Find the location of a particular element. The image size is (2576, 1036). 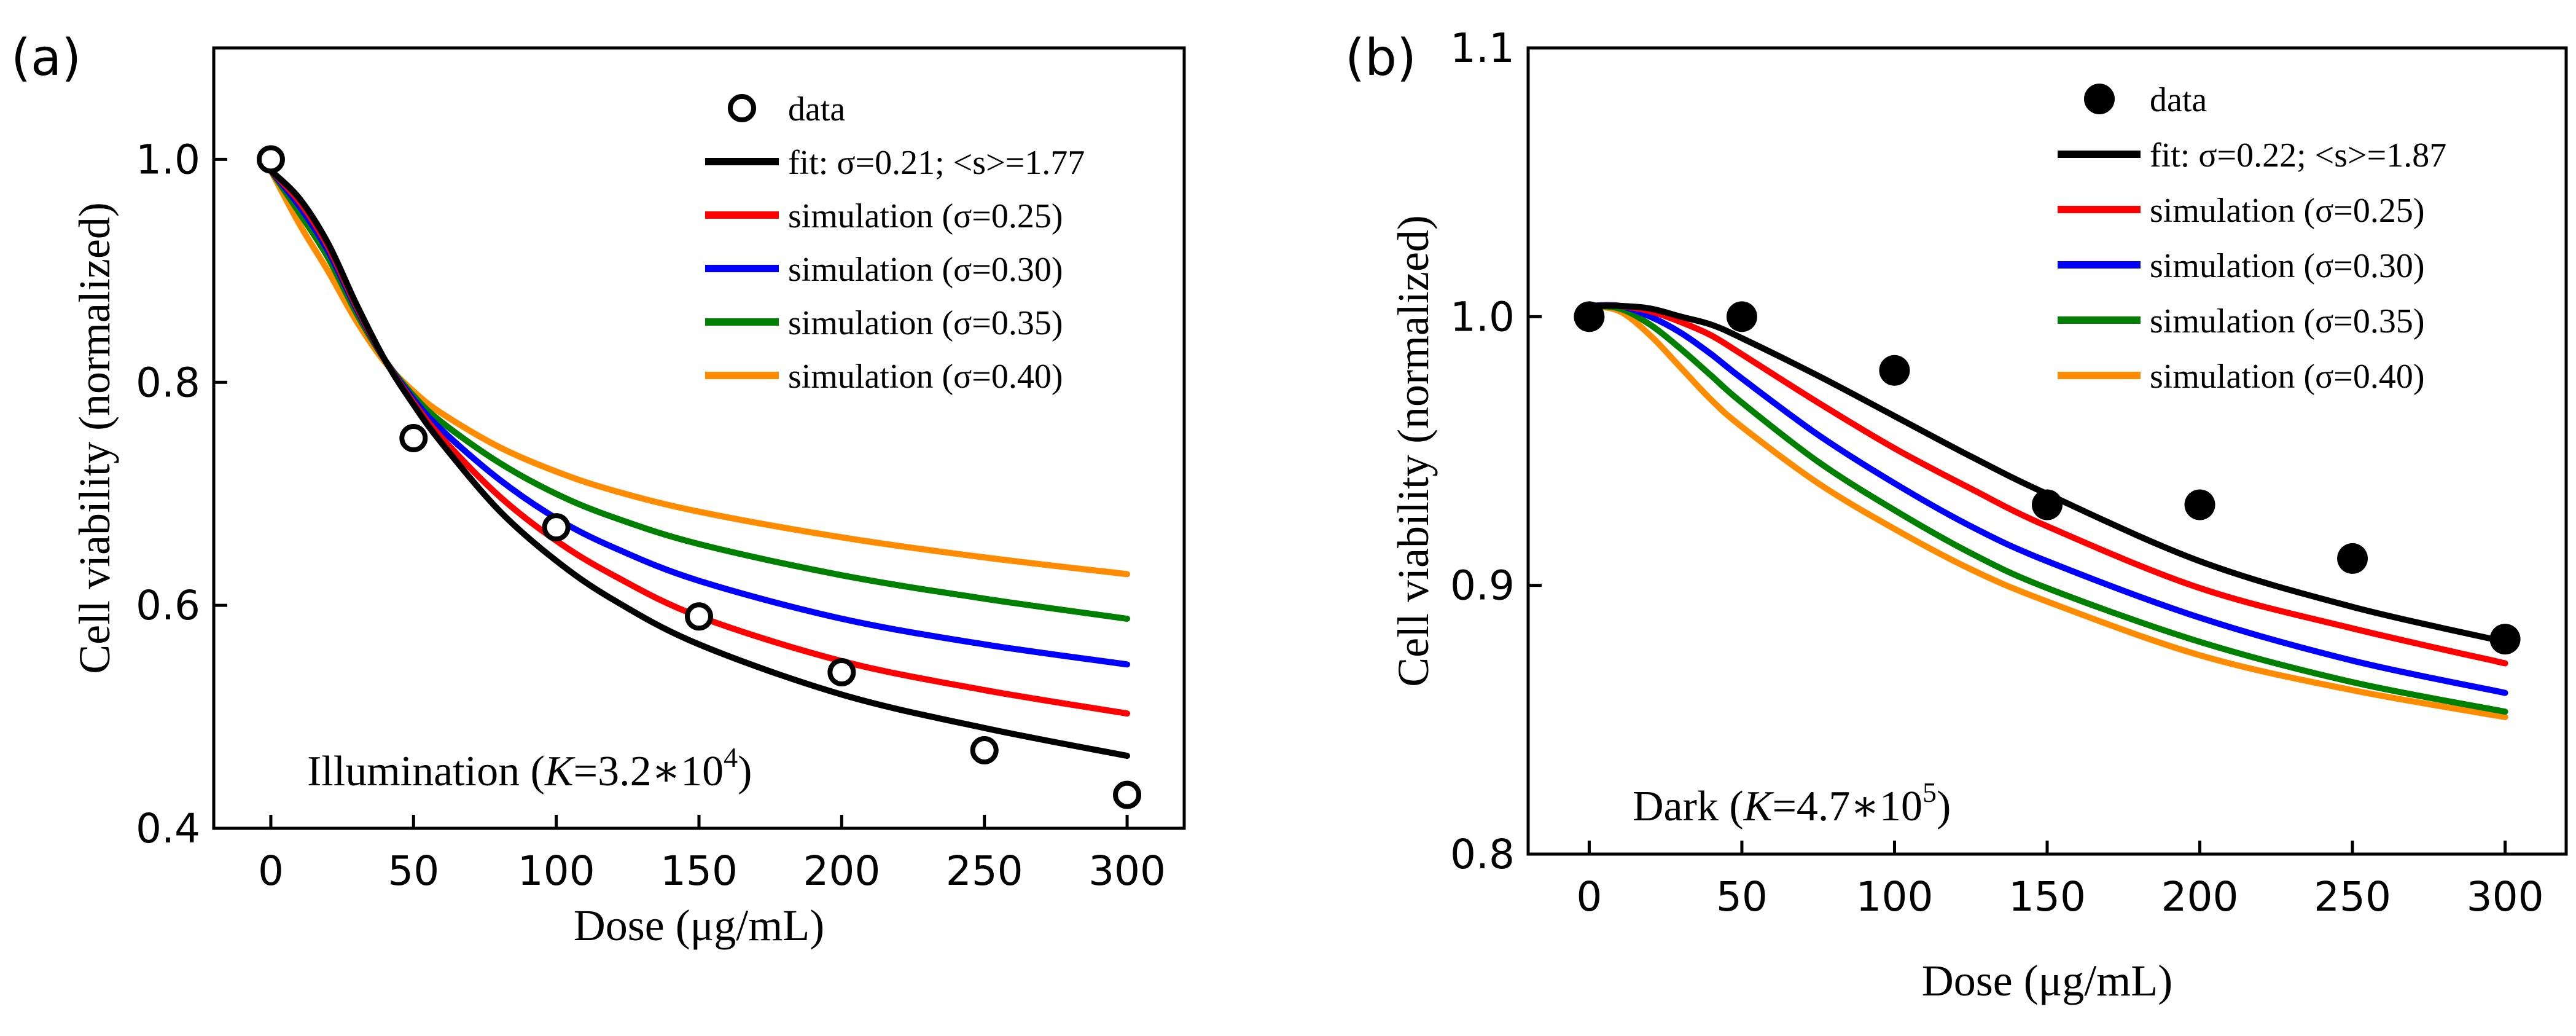

panel-b-x-axis-label: Dose (μg/mL) is located at coordinates (2047, 980).